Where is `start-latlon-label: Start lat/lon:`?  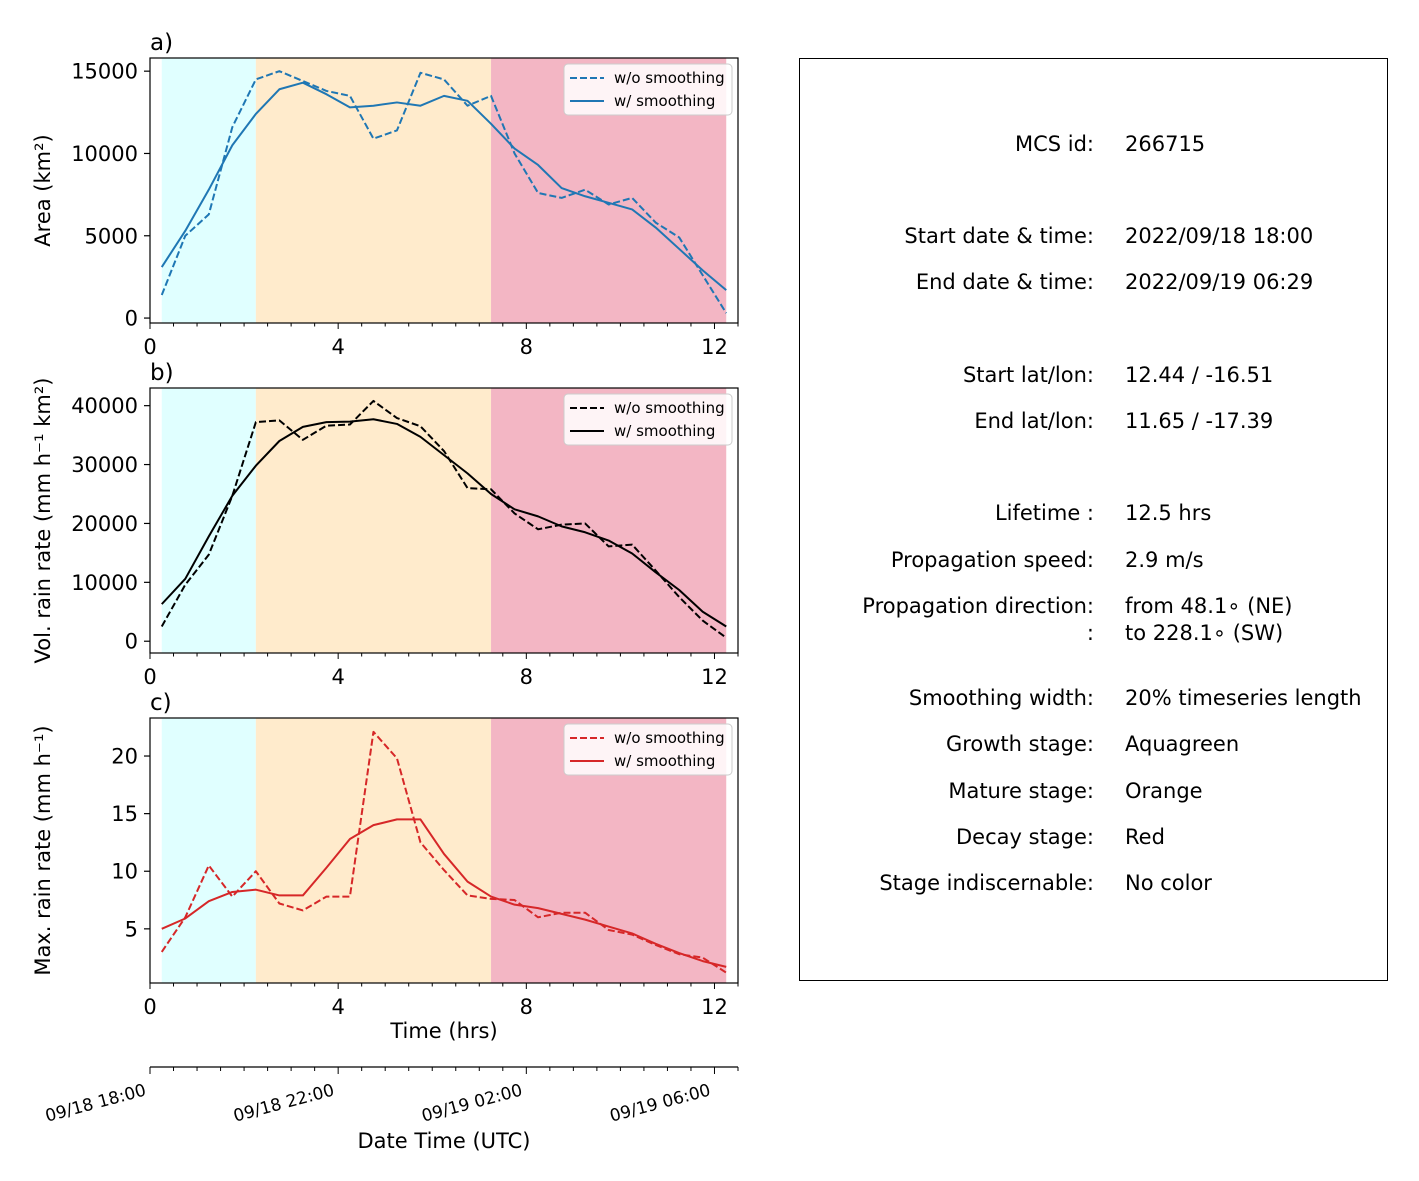
start-latlon-label: Start lat/lon: is located at coordinates (1028, 375).